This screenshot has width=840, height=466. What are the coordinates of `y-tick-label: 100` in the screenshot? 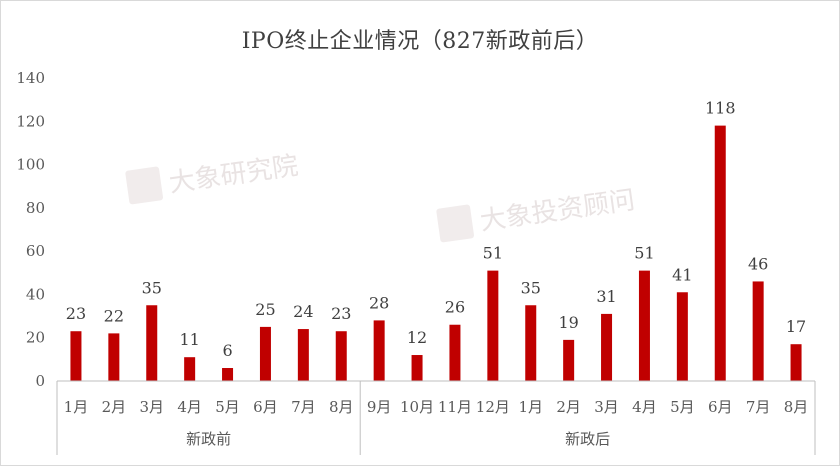 It's located at (30, 165).